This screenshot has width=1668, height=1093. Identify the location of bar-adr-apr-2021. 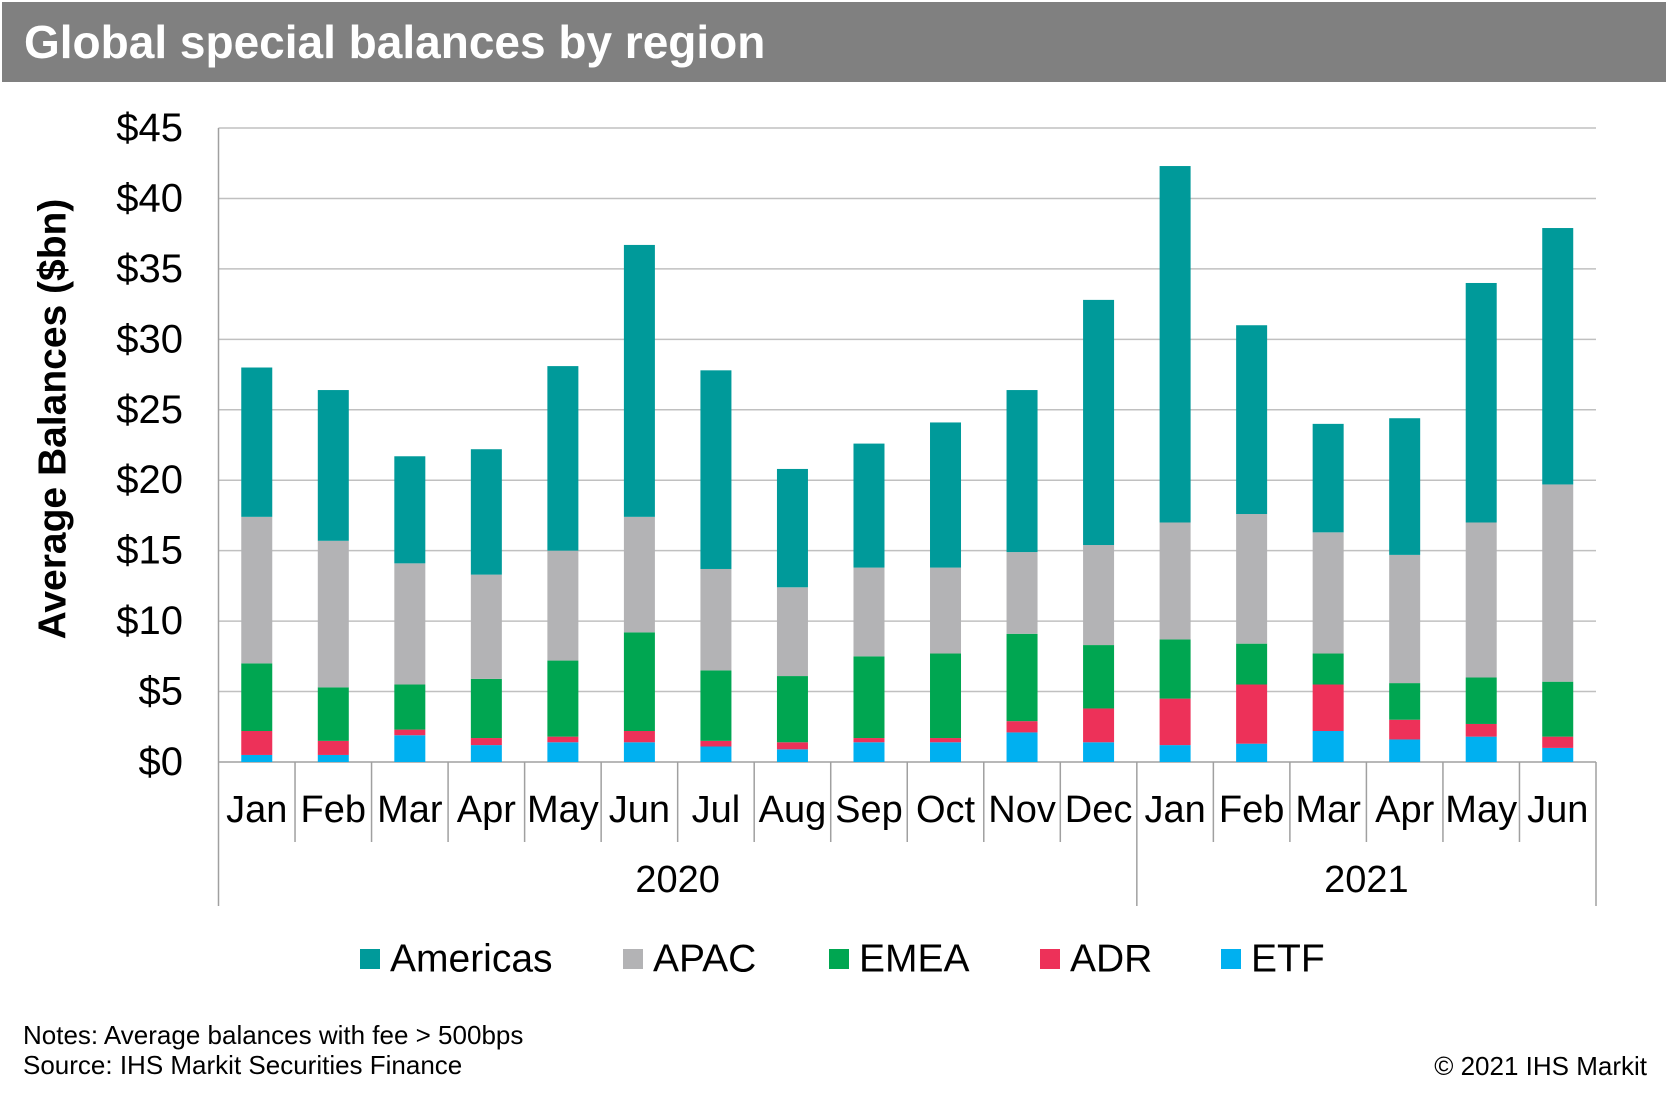
(1405, 729).